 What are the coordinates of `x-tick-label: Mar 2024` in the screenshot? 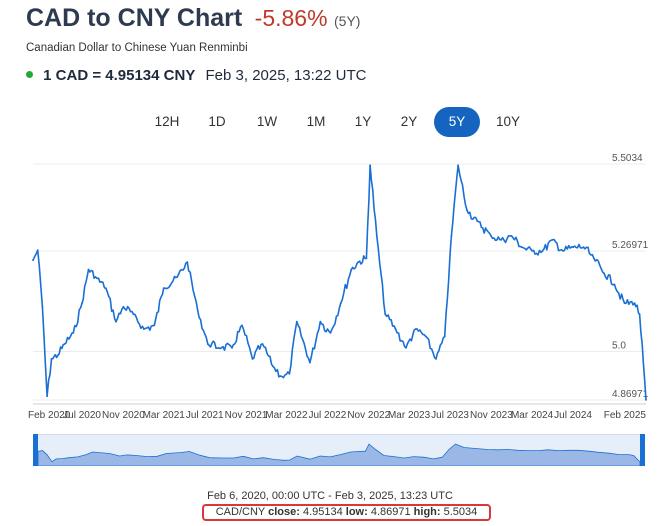 It's located at (532, 415).